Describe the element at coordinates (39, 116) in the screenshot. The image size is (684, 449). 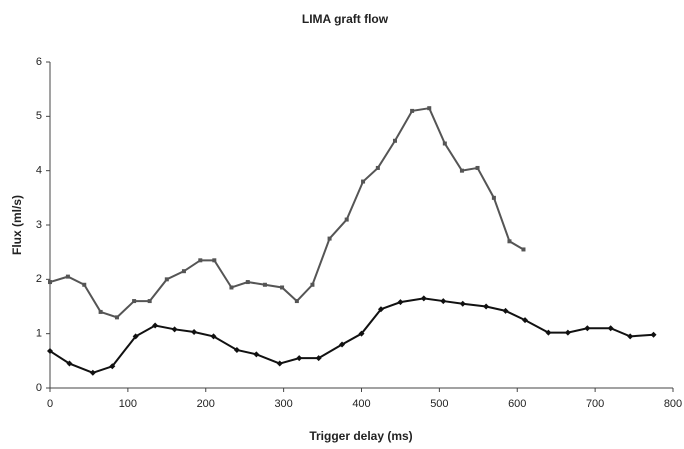
I see `y-tick-label: 5` at that location.